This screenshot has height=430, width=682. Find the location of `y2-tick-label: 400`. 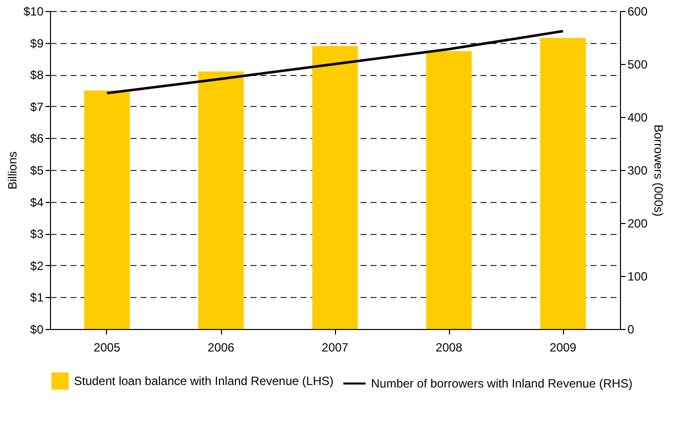

y2-tick-label: 400 is located at coordinates (638, 117).